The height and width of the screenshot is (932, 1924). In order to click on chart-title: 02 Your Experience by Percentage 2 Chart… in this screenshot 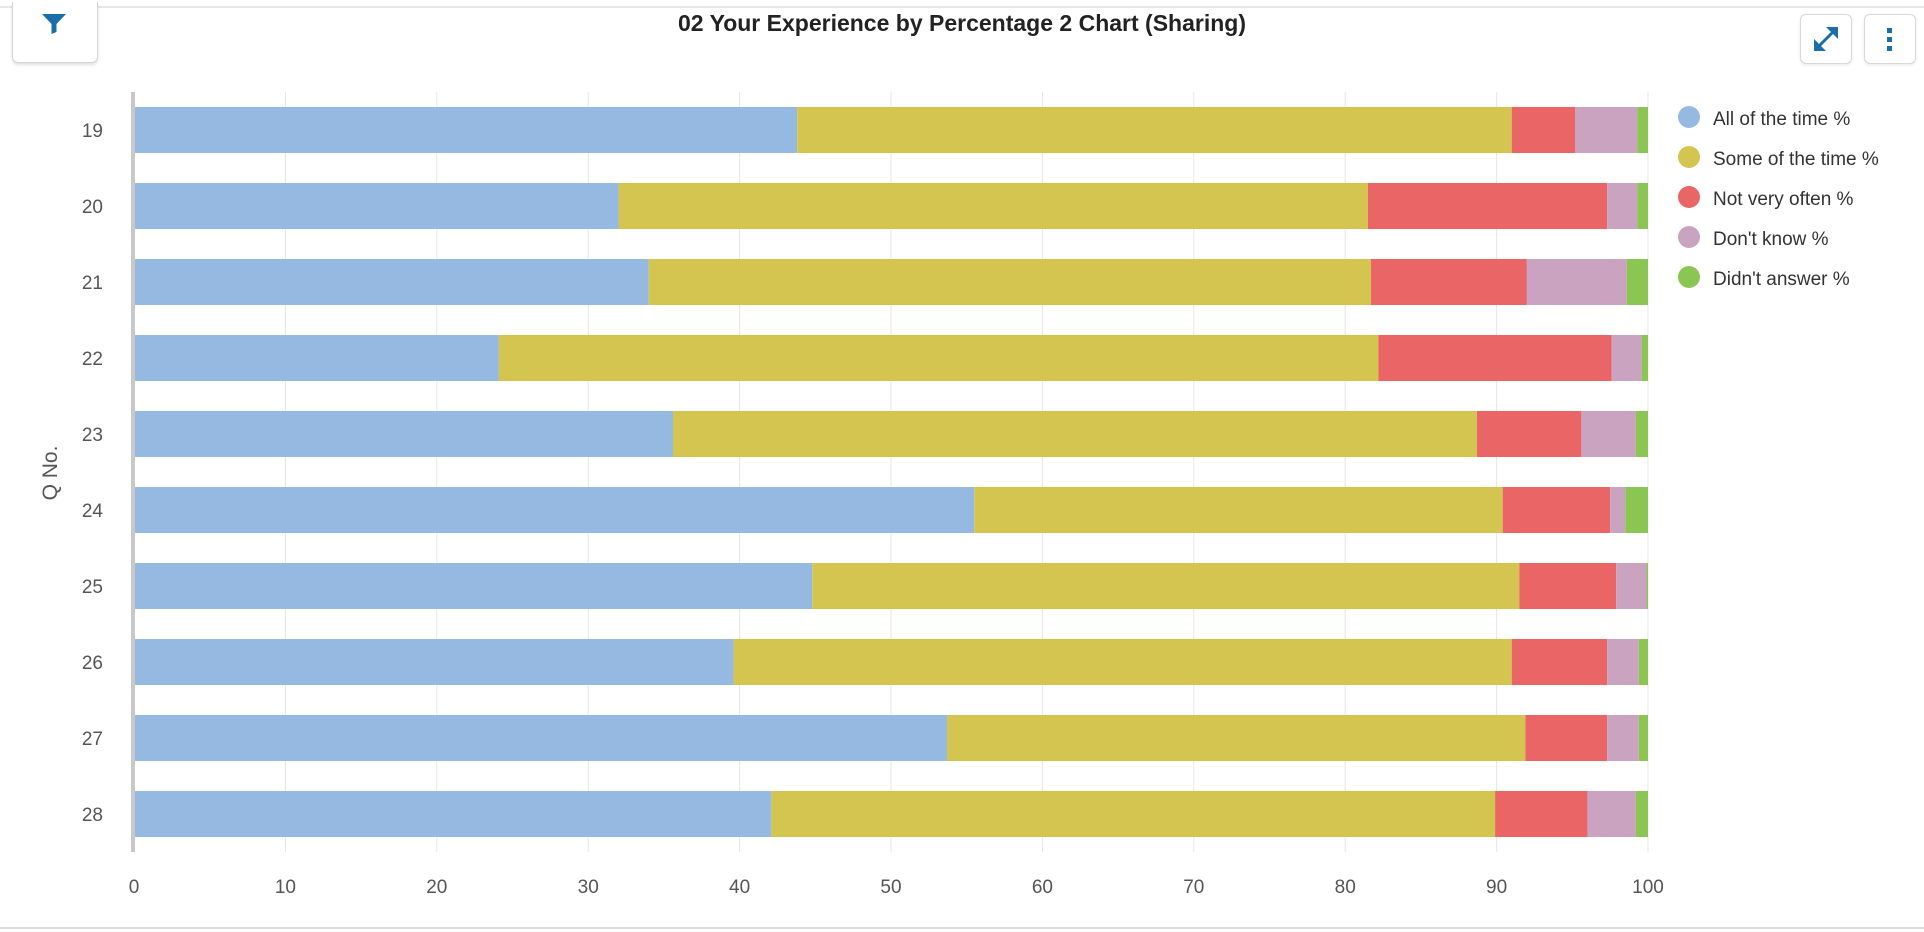, I will do `click(962, 23)`.